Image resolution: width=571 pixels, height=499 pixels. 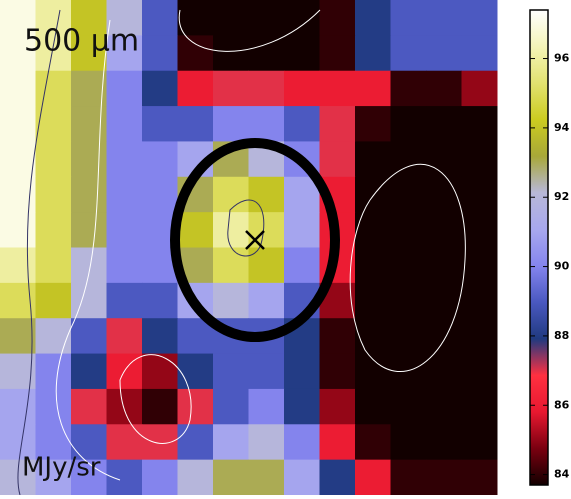 I want to click on band-label: 500 μm, so click(x=81, y=41).